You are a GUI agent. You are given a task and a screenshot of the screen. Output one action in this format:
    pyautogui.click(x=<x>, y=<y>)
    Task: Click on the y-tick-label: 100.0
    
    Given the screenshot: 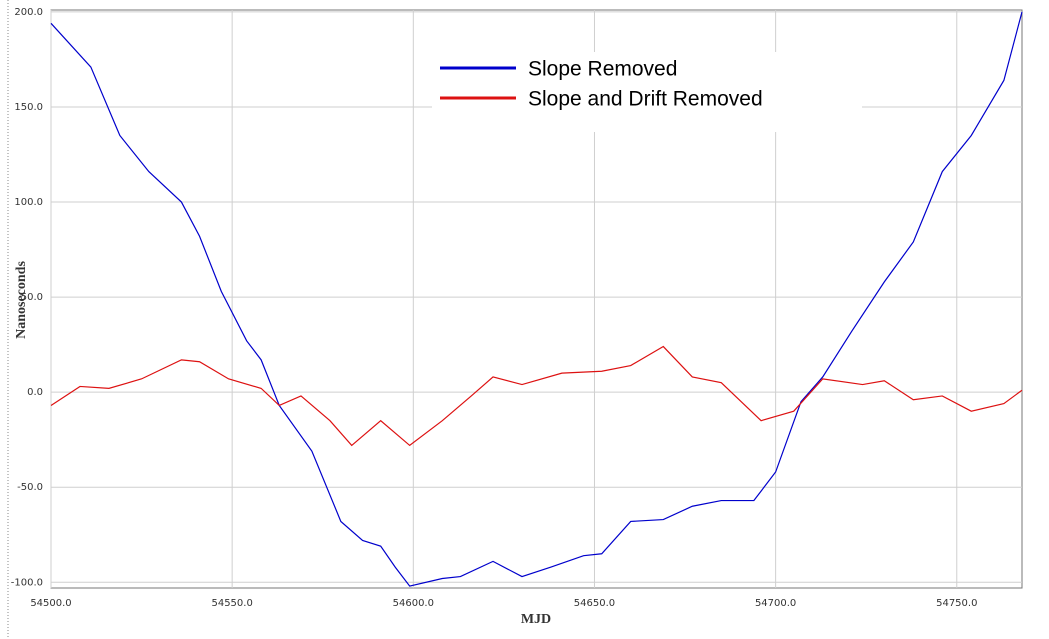 What is the action you would take?
    pyautogui.click(x=28, y=202)
    